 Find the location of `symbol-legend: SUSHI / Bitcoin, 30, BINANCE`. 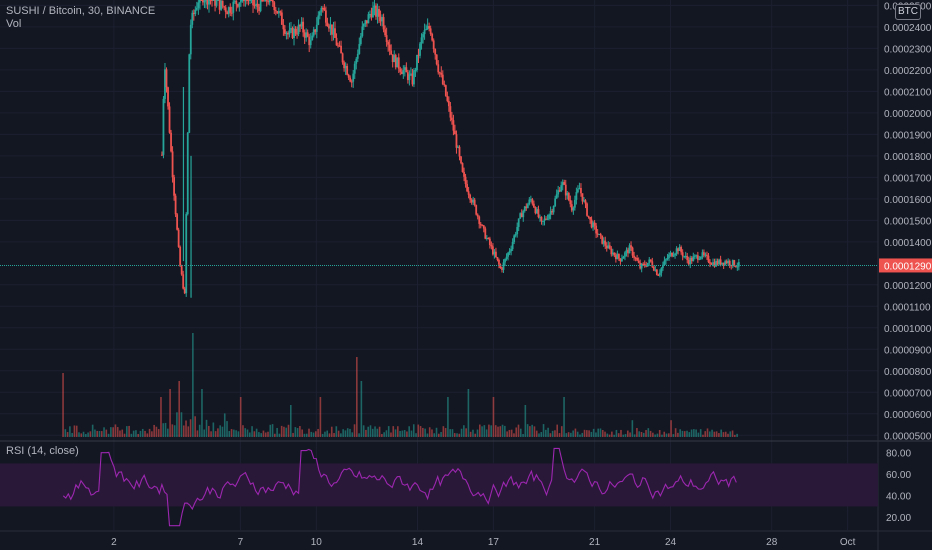

symbol-legend: SUSHI / Bitcoin, 30, BINANCE is located at coordinates (81, 11).